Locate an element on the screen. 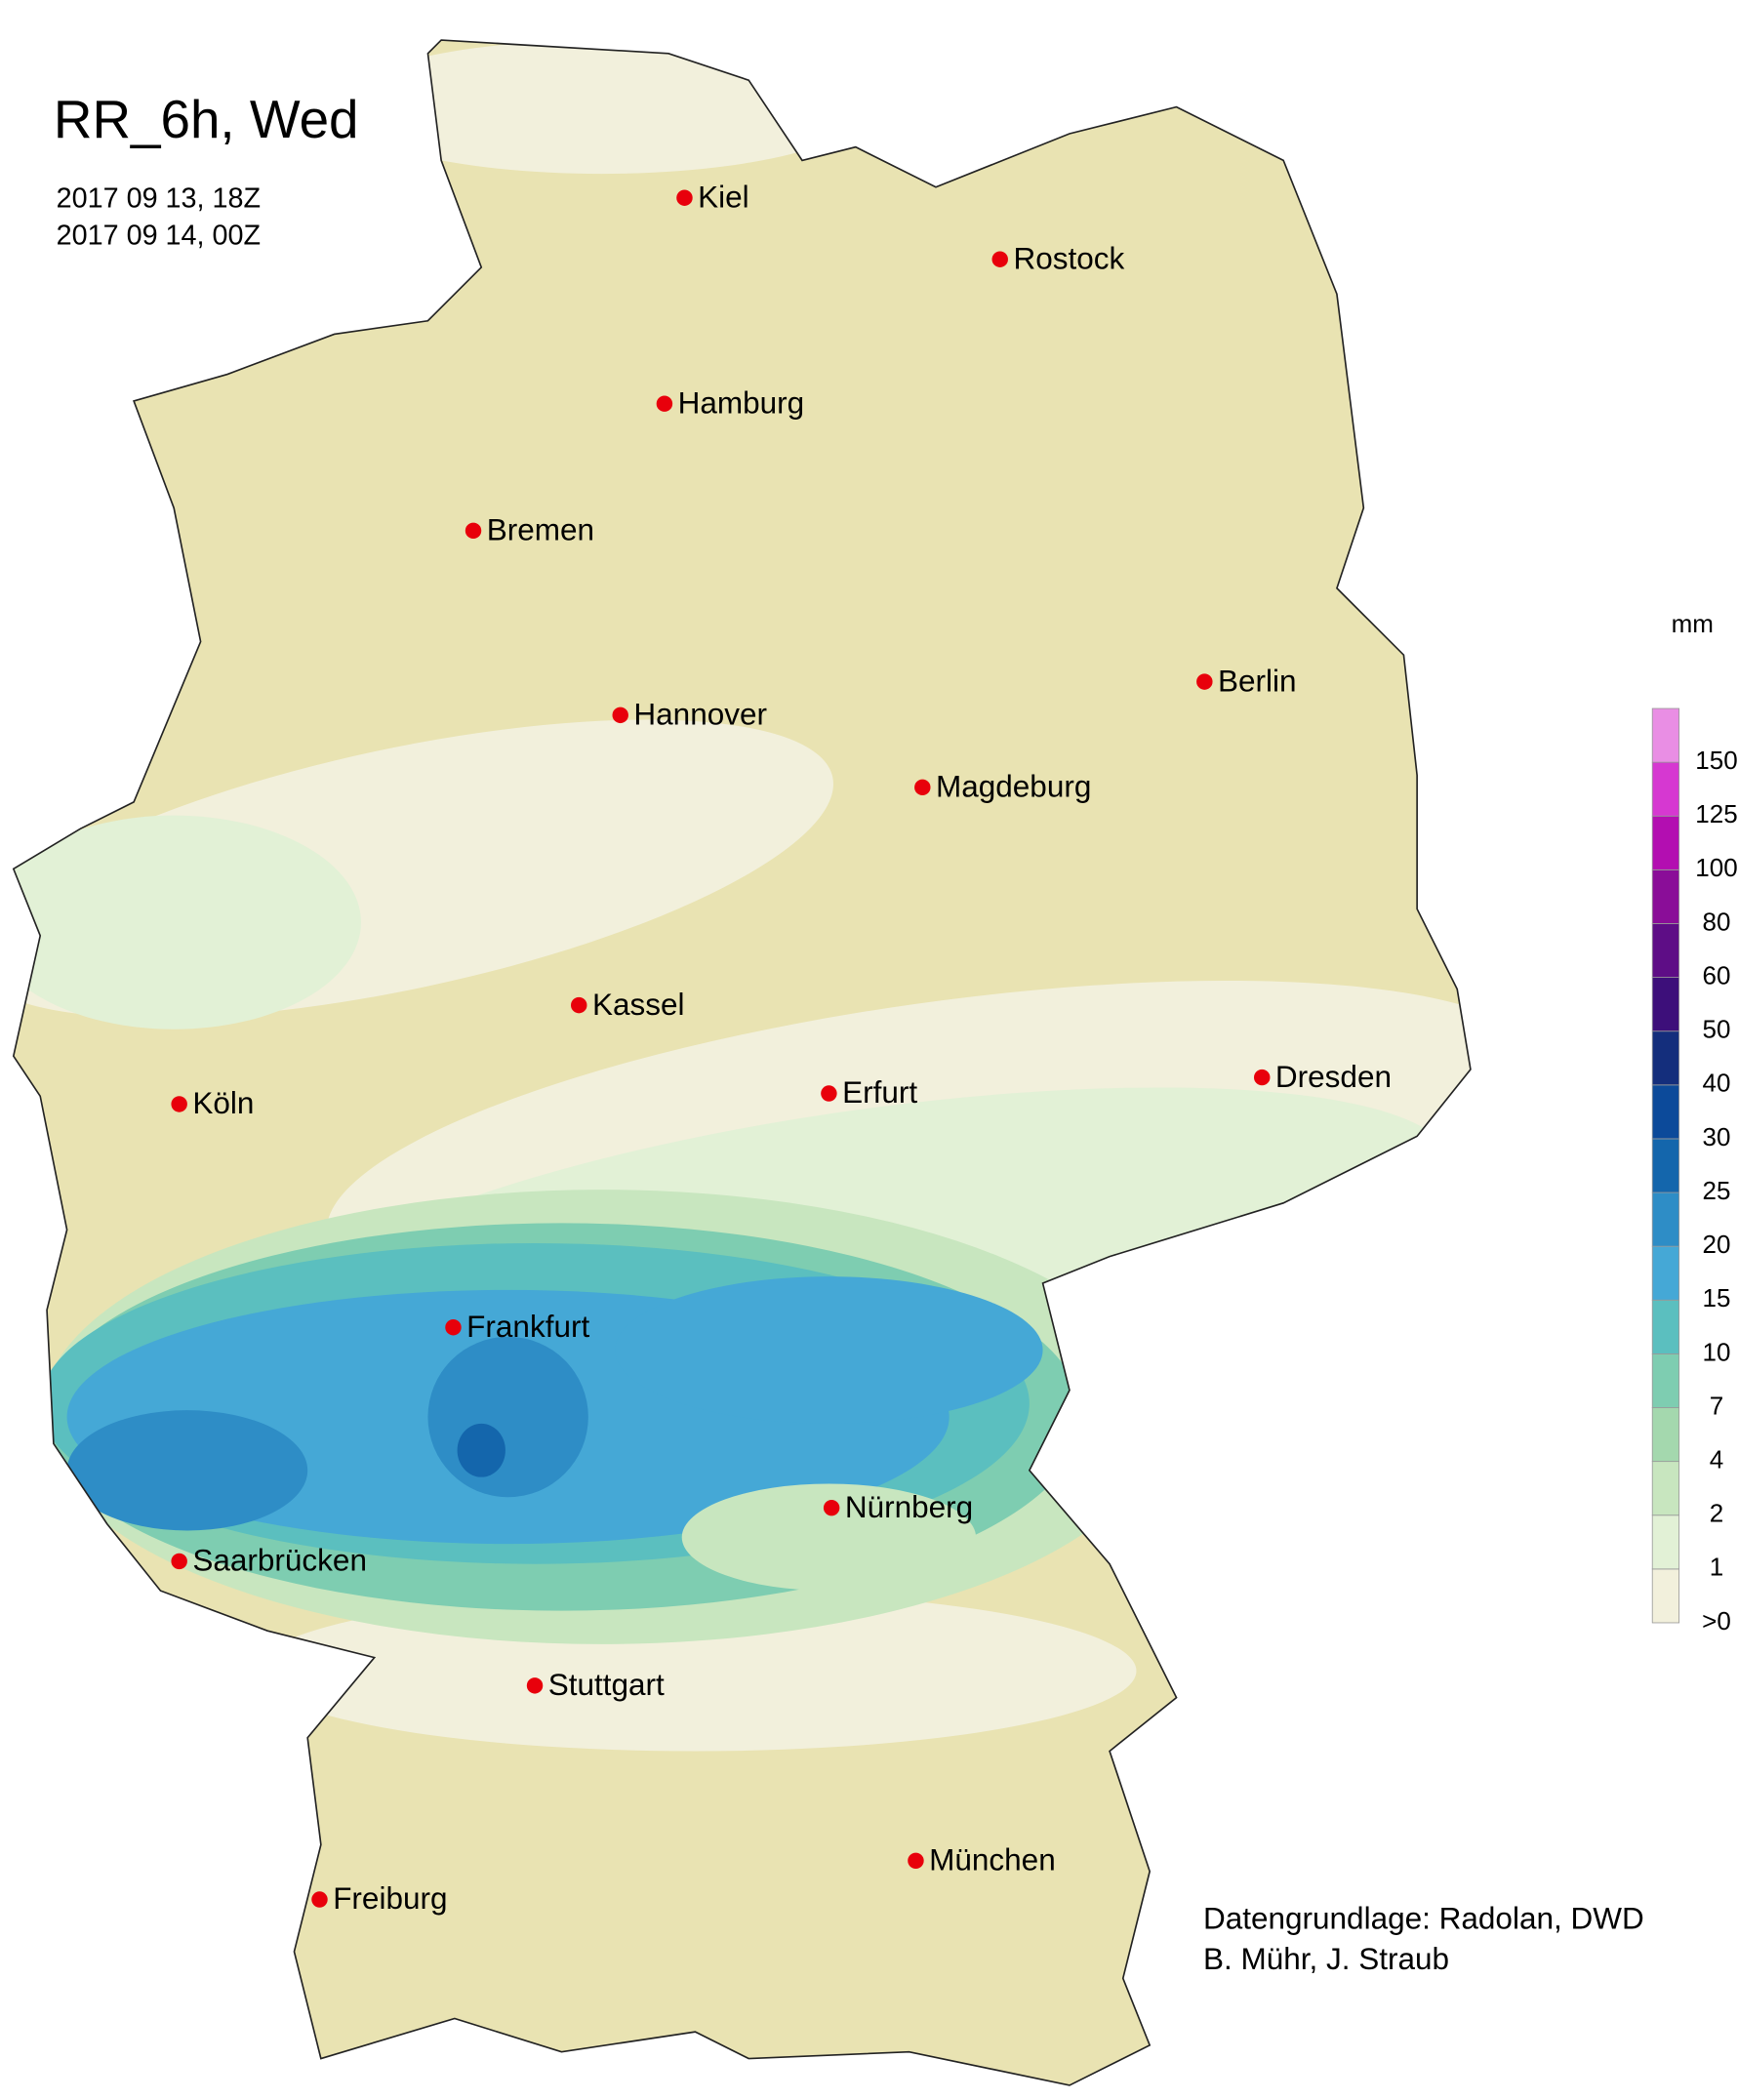  date: 2017 09 13, 18Z is located at coordinates (159, 198).